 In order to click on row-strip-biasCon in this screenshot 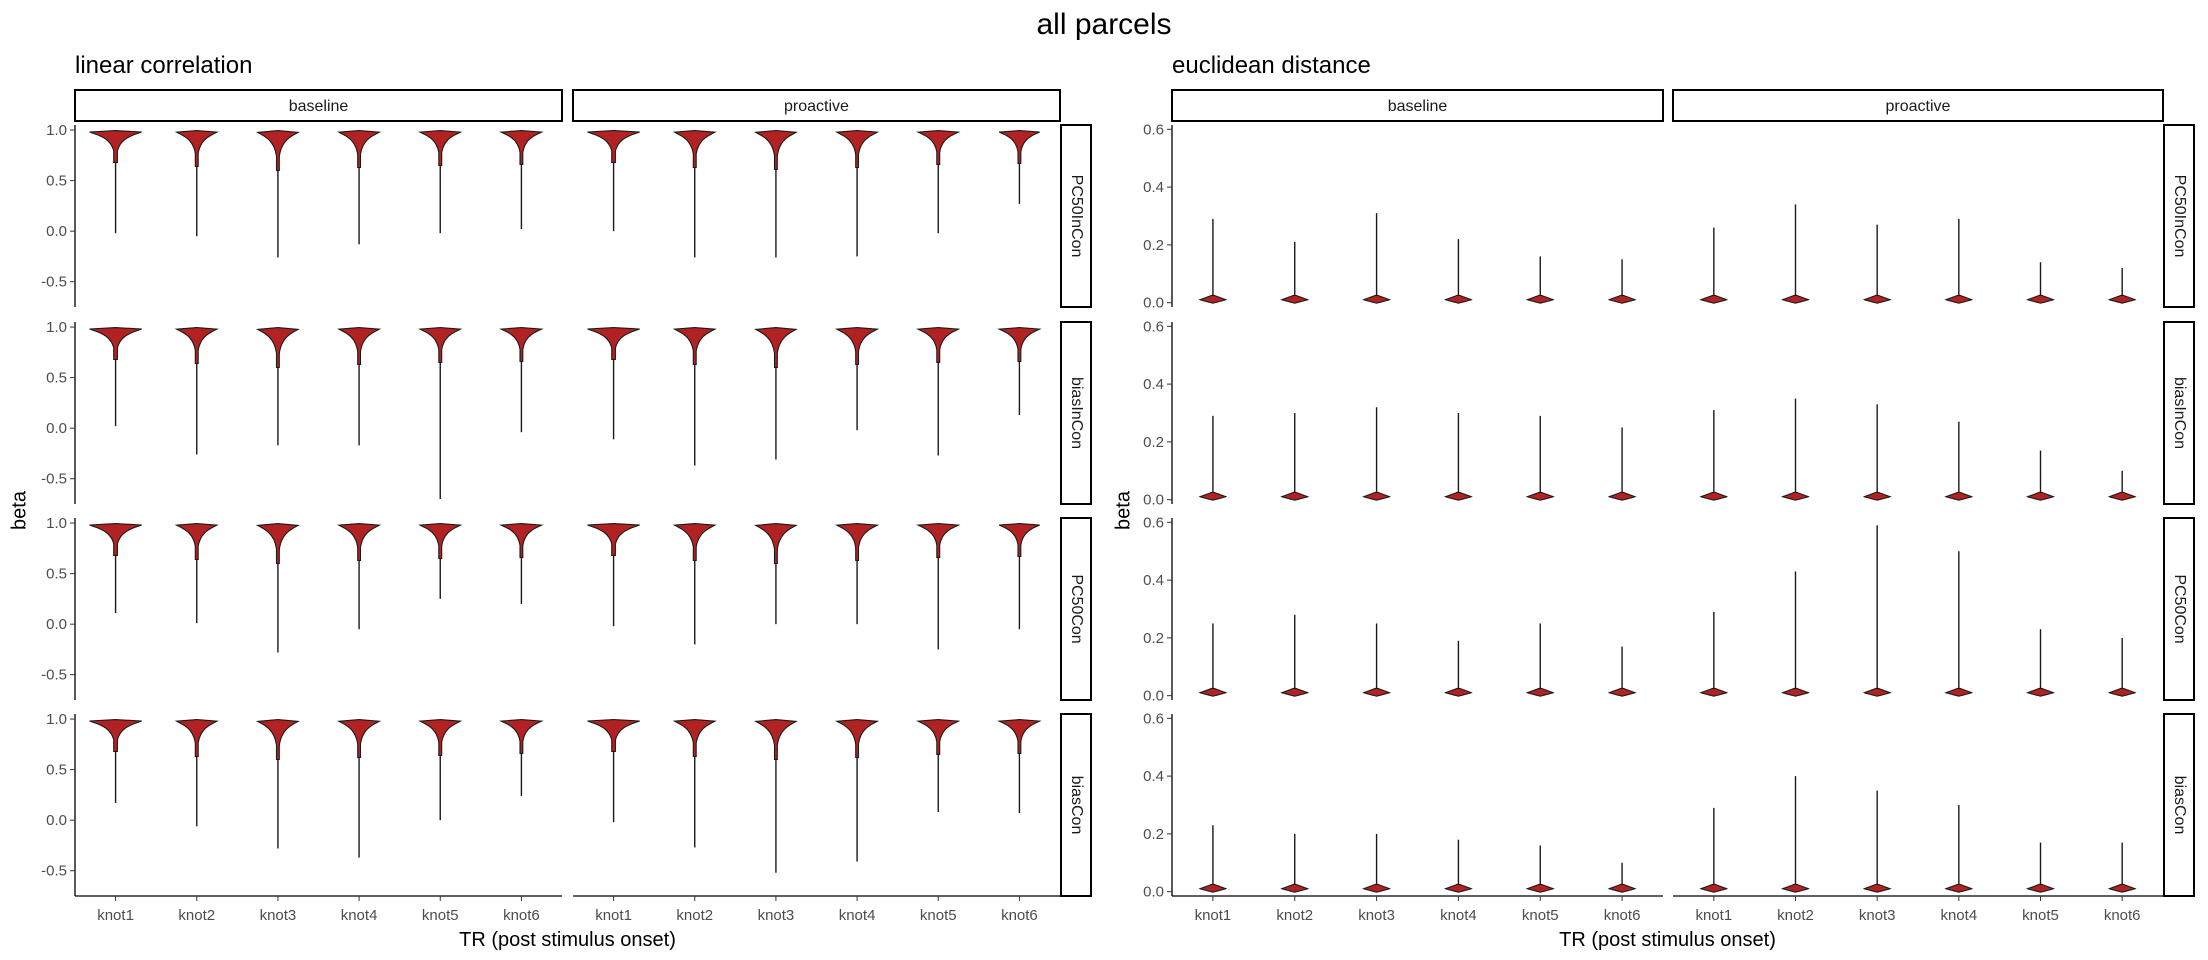, I will do `click(2179, 805)`.